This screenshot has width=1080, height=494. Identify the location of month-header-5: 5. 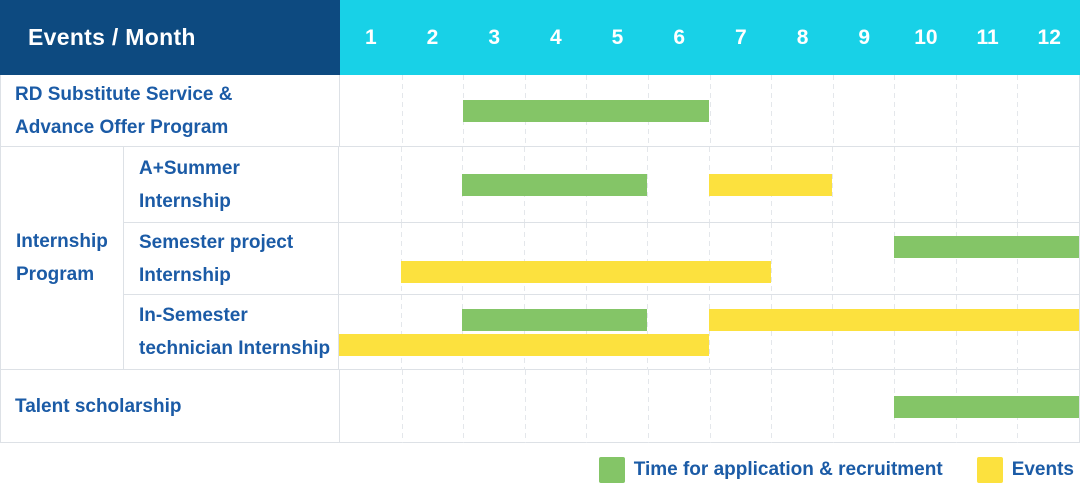
(617, 37).